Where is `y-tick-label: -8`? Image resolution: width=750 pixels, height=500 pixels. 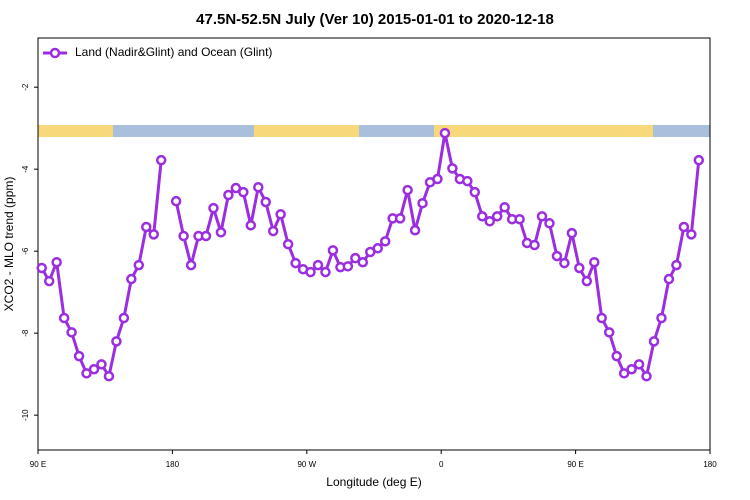 y-tick-label: -8 is located at coordinates (25, 333).